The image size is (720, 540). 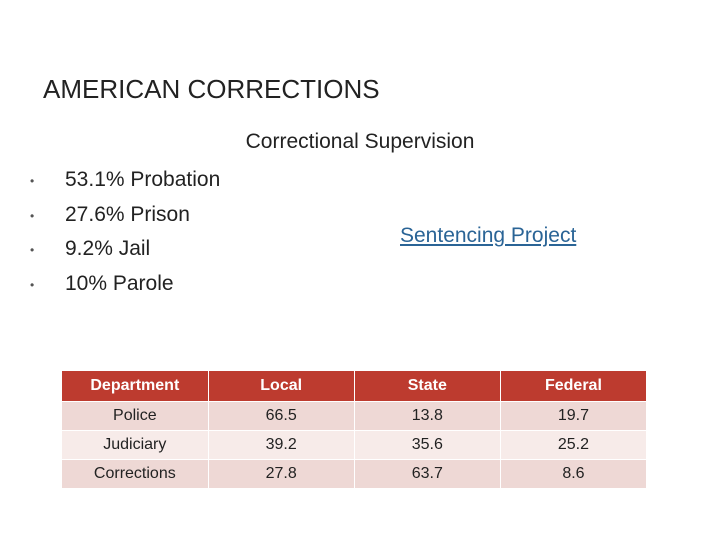 What do you see at coordinates (574, 473) in the screenshot?
I see `table-cell: 8.6` at bounding box center [574, 473].